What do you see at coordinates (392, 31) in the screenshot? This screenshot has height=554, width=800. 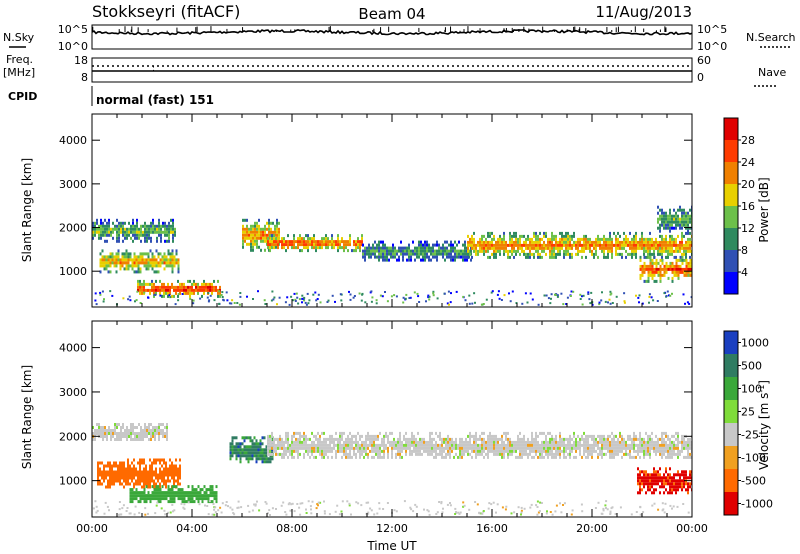 I see `nsky-trace` at bounding box center [392, 31].